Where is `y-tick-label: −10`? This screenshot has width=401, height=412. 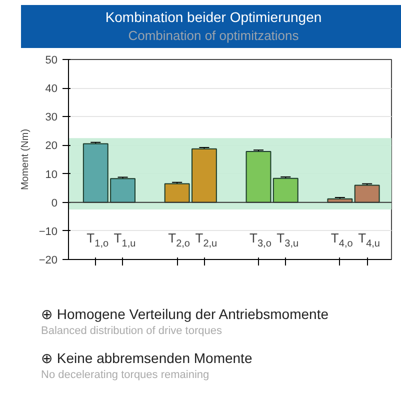
y-tick-label: −10 is located at coordinates (48, 232).